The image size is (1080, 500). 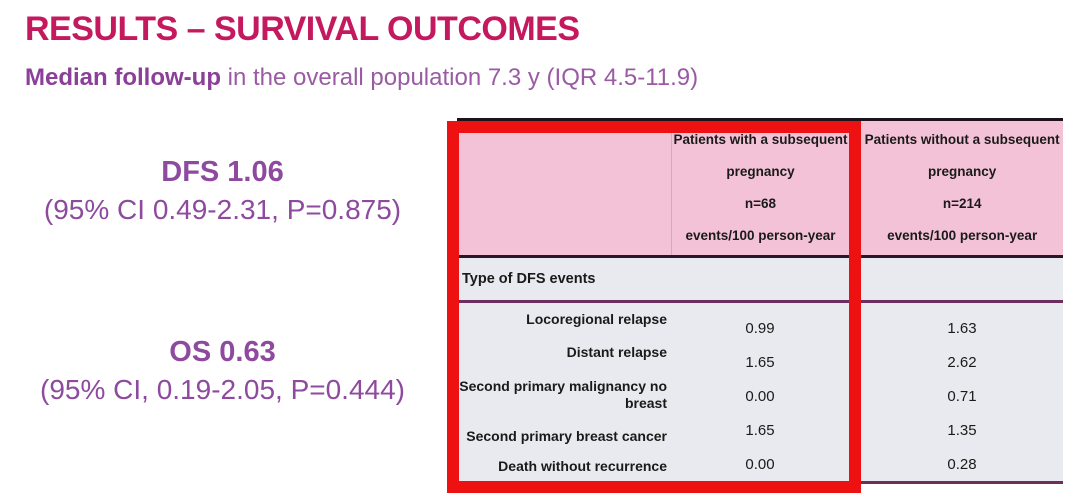 What do you see at coordinates (962, 430) in the screenshot?
I see `value-without-pregnancy: 1.35` at bounding box center [962, 430].